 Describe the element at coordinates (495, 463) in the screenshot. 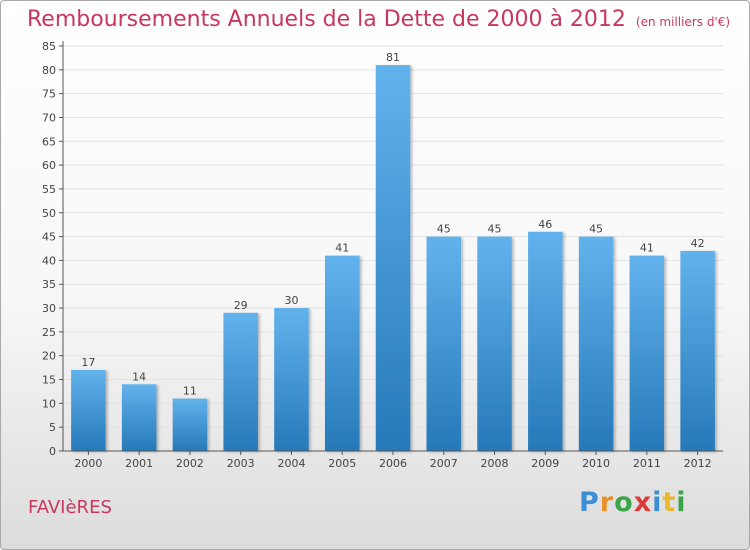

I see `x-tick-label: 2008` at that location.